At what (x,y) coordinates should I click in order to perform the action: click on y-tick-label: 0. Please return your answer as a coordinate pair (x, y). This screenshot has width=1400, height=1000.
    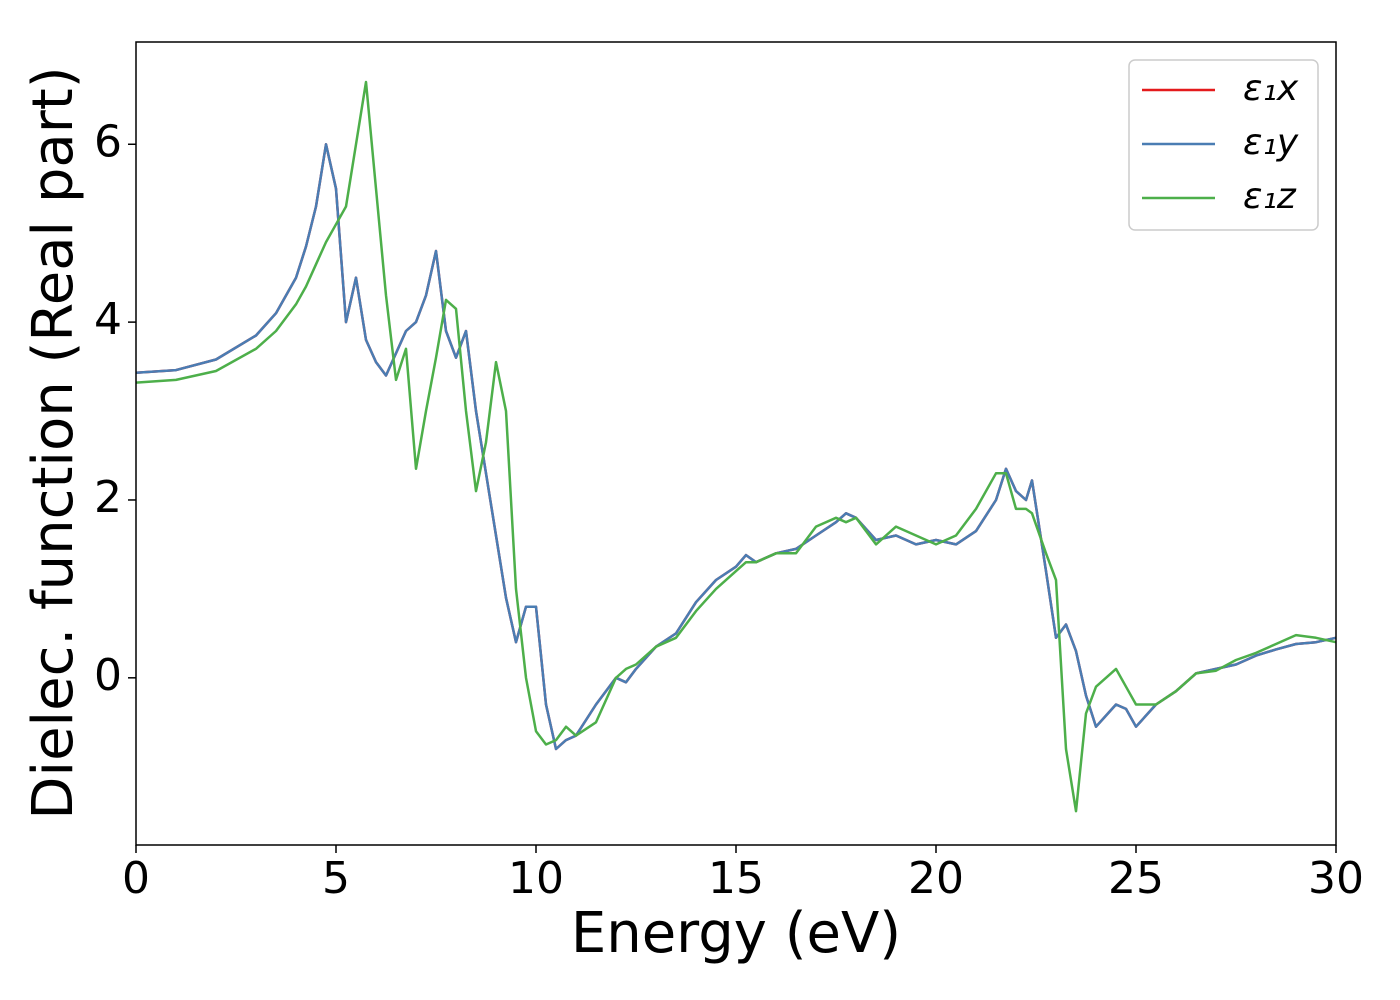
    Looking at the image, I should click on (108, 675).